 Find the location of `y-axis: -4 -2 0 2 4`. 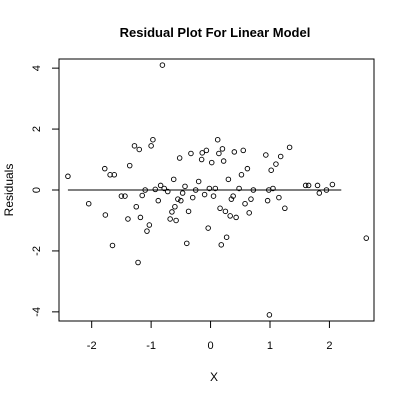

y-axis: -4 -2 0 2 4 is located at coordinates (45, 191).